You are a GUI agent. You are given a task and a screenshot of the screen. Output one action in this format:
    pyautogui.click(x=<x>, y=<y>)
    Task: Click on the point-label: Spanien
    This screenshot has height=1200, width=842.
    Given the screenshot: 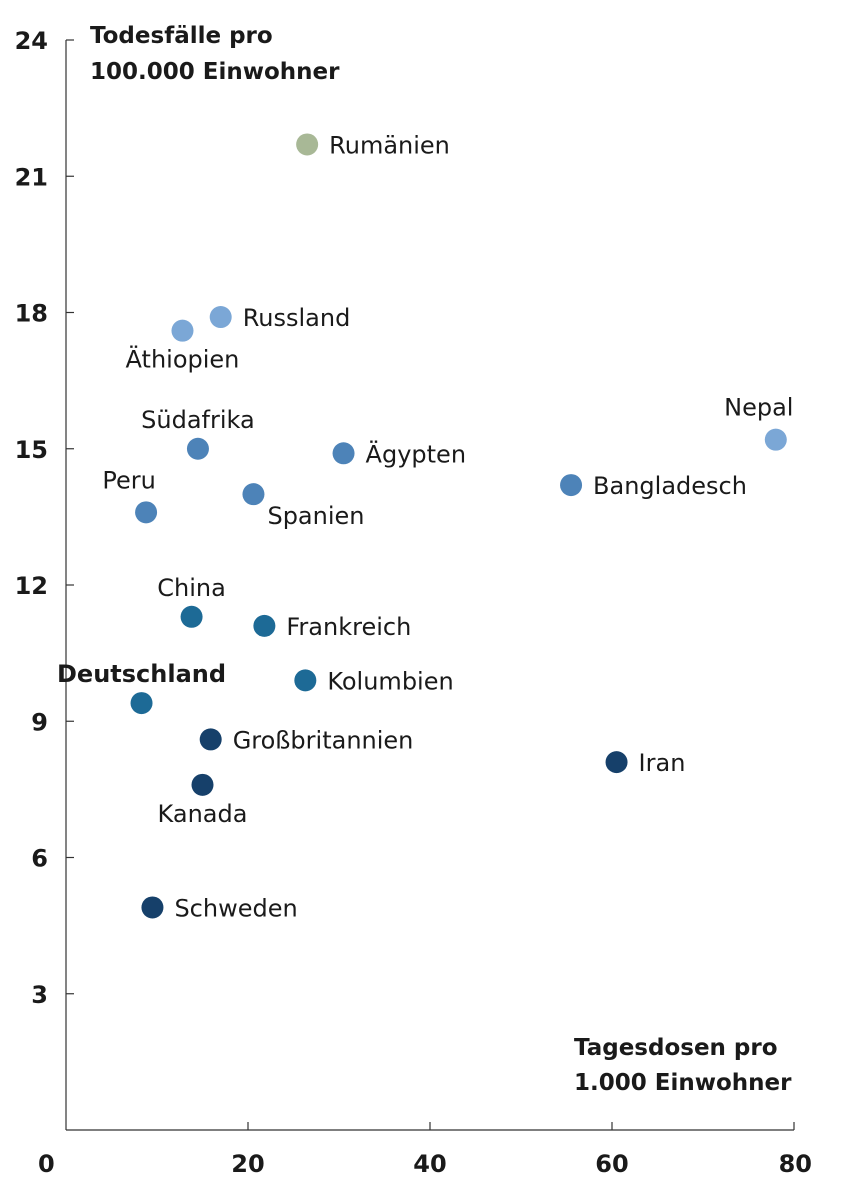 What is the action you would take?
    pyautogui.click(x=315, y=516)
    